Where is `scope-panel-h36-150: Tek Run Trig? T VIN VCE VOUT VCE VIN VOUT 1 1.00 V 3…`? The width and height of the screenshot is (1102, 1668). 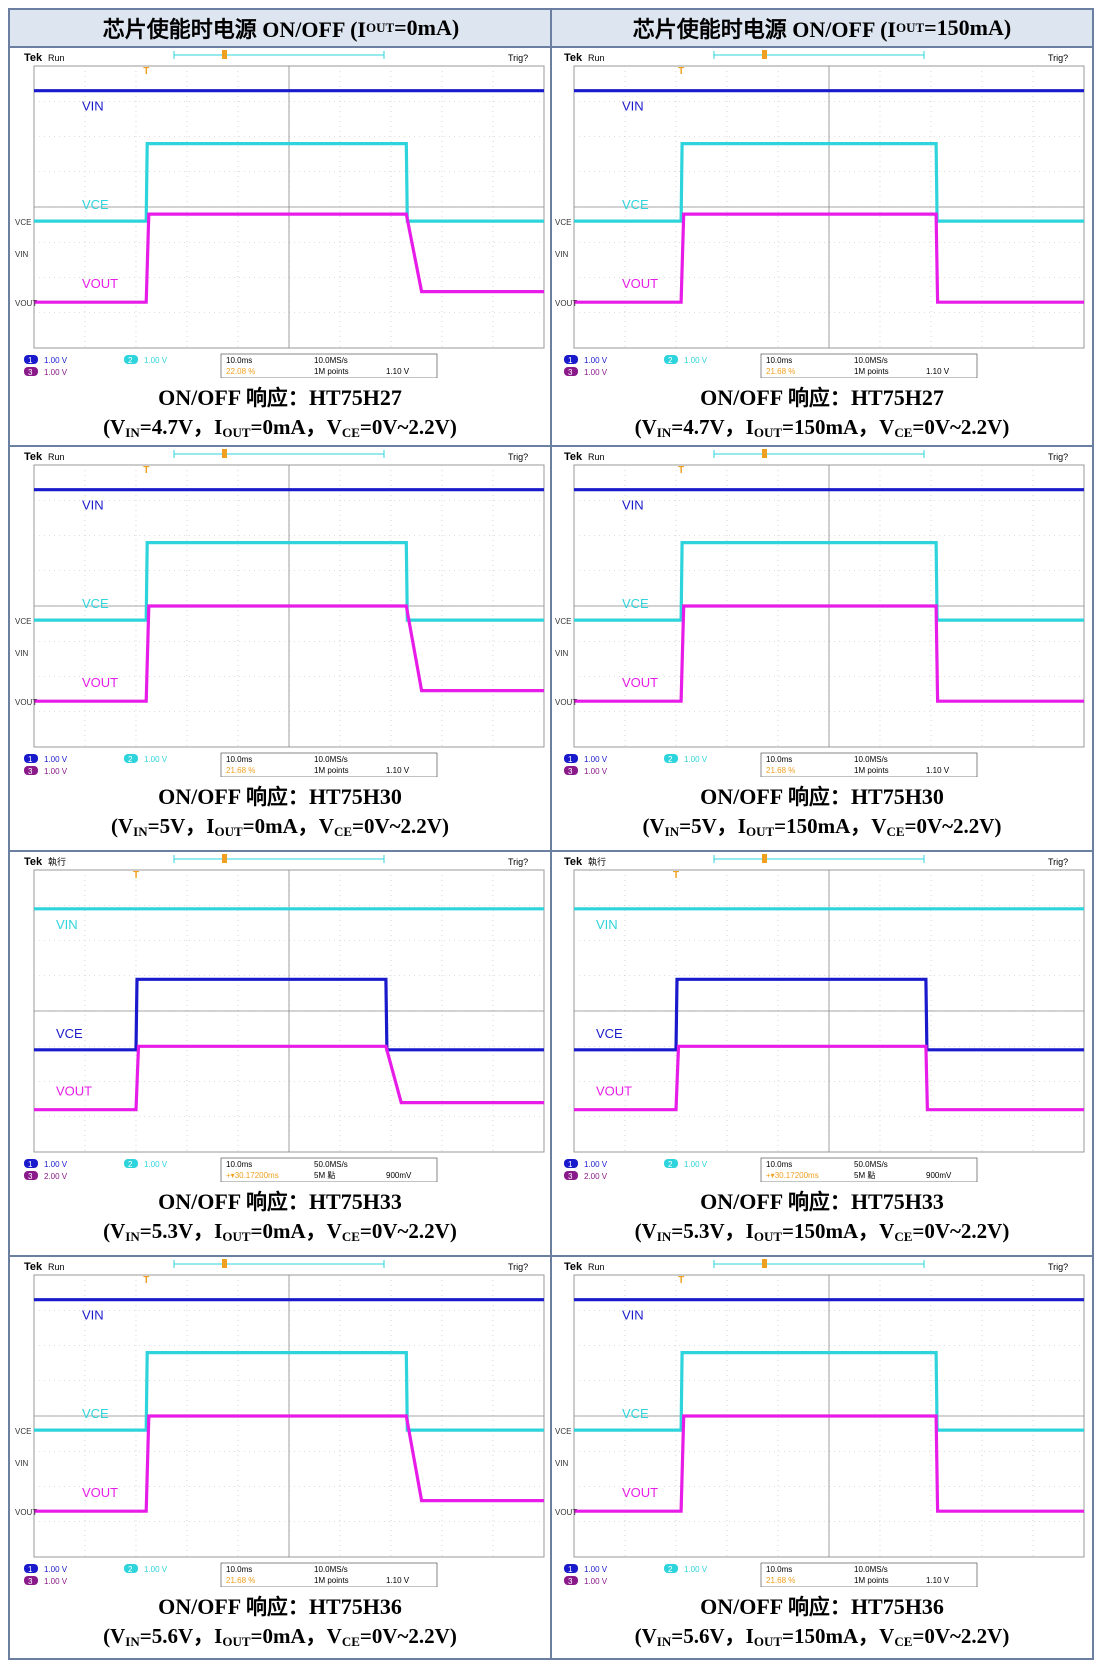
scope-panel-h36-150: Tek Run Trig? T VIN VCE VOUT VCE VIN VOUT 1 1.00 V 3… is located at coordinates (820, 1422).